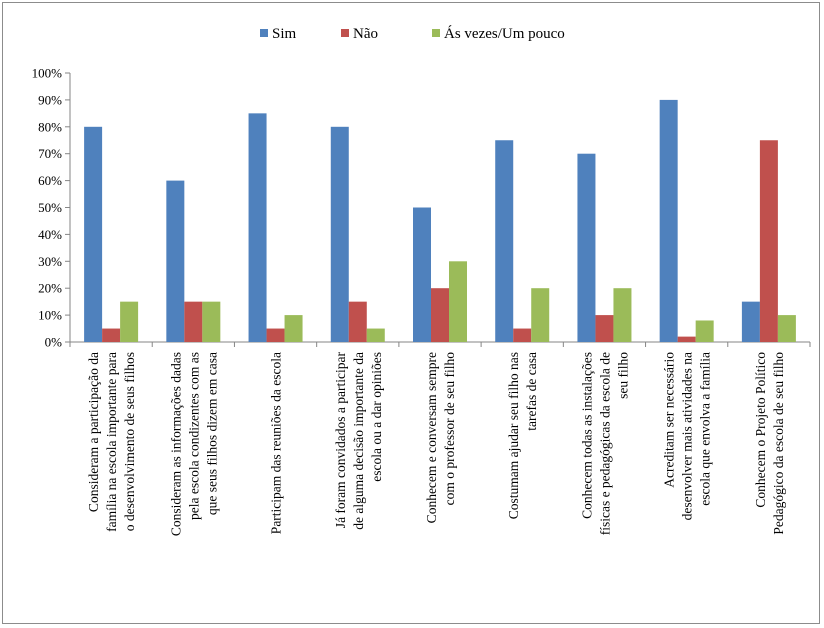 The image size is (824, 628). What do you see at coordinates (531, 391) in the screenshot?
I see `category-label-line: tarefas de casa` at bounding box center [531, 391].